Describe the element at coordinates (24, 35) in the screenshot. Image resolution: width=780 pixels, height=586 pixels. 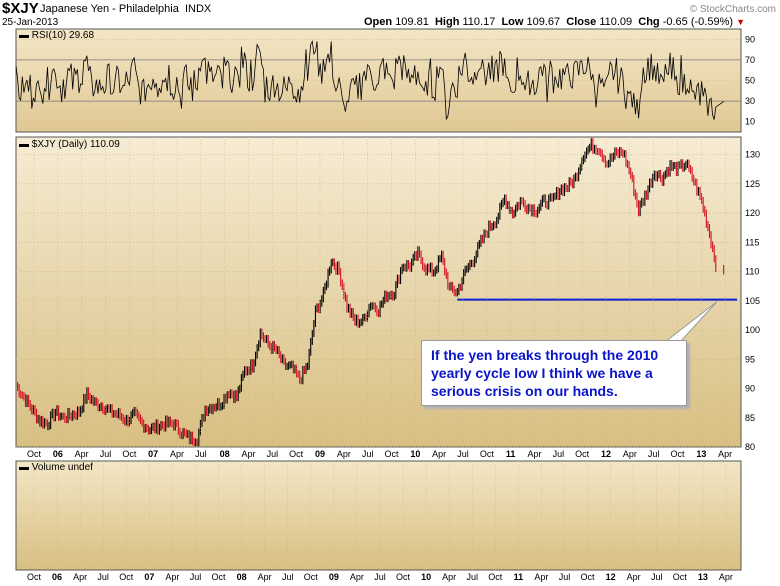
I see `rsi-swatch-icon: ▬` at that location.